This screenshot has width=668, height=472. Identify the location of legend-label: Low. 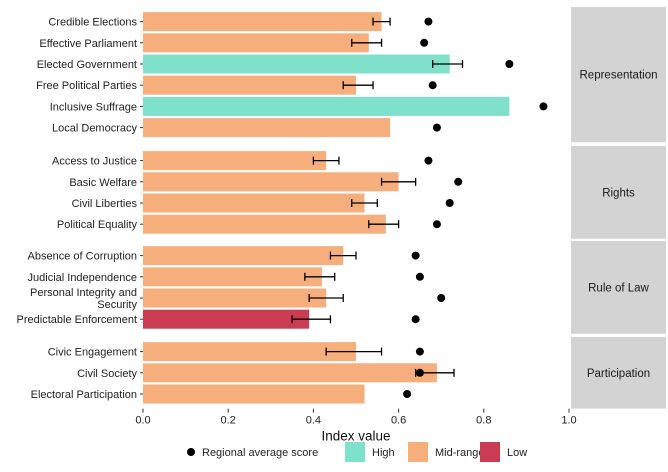
(517, 453).